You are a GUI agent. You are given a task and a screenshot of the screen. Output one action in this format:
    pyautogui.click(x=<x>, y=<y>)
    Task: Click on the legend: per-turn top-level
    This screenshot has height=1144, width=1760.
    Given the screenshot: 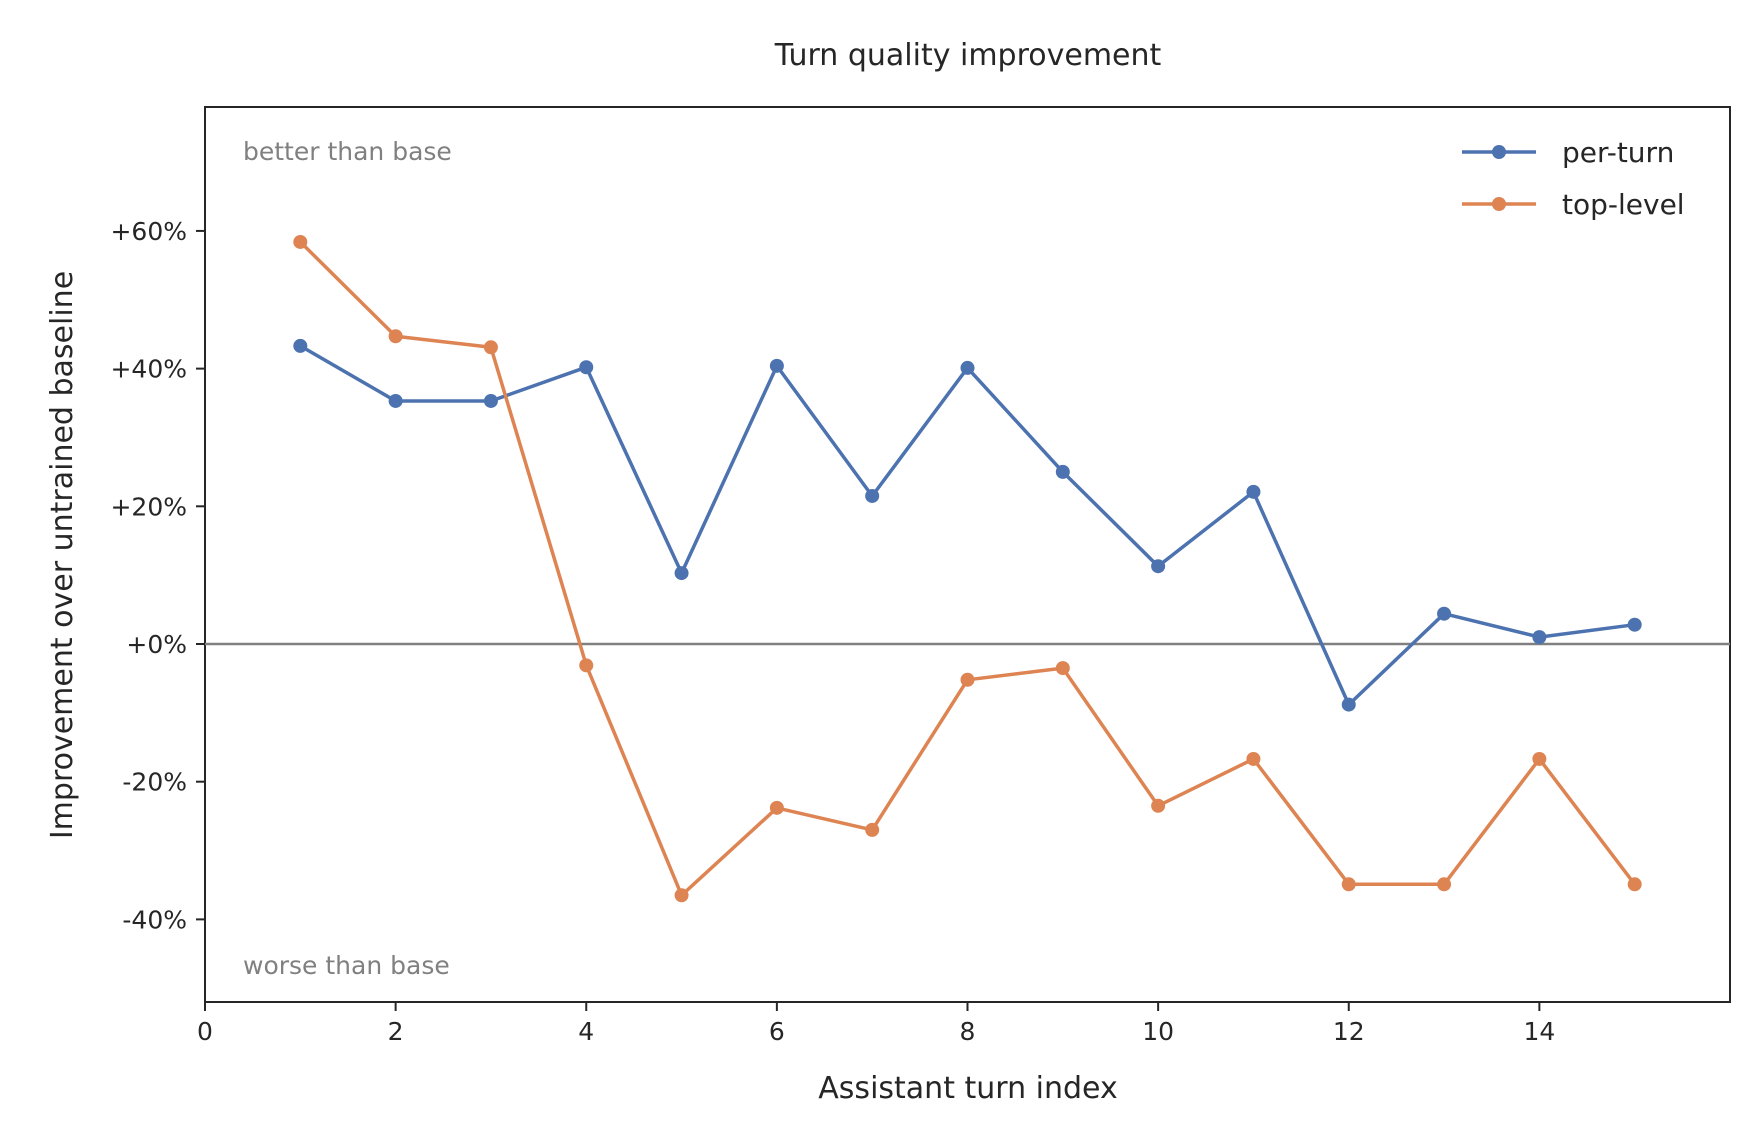 What is the action you would take?
    pyautogui.click(x=1573, y=178)
    